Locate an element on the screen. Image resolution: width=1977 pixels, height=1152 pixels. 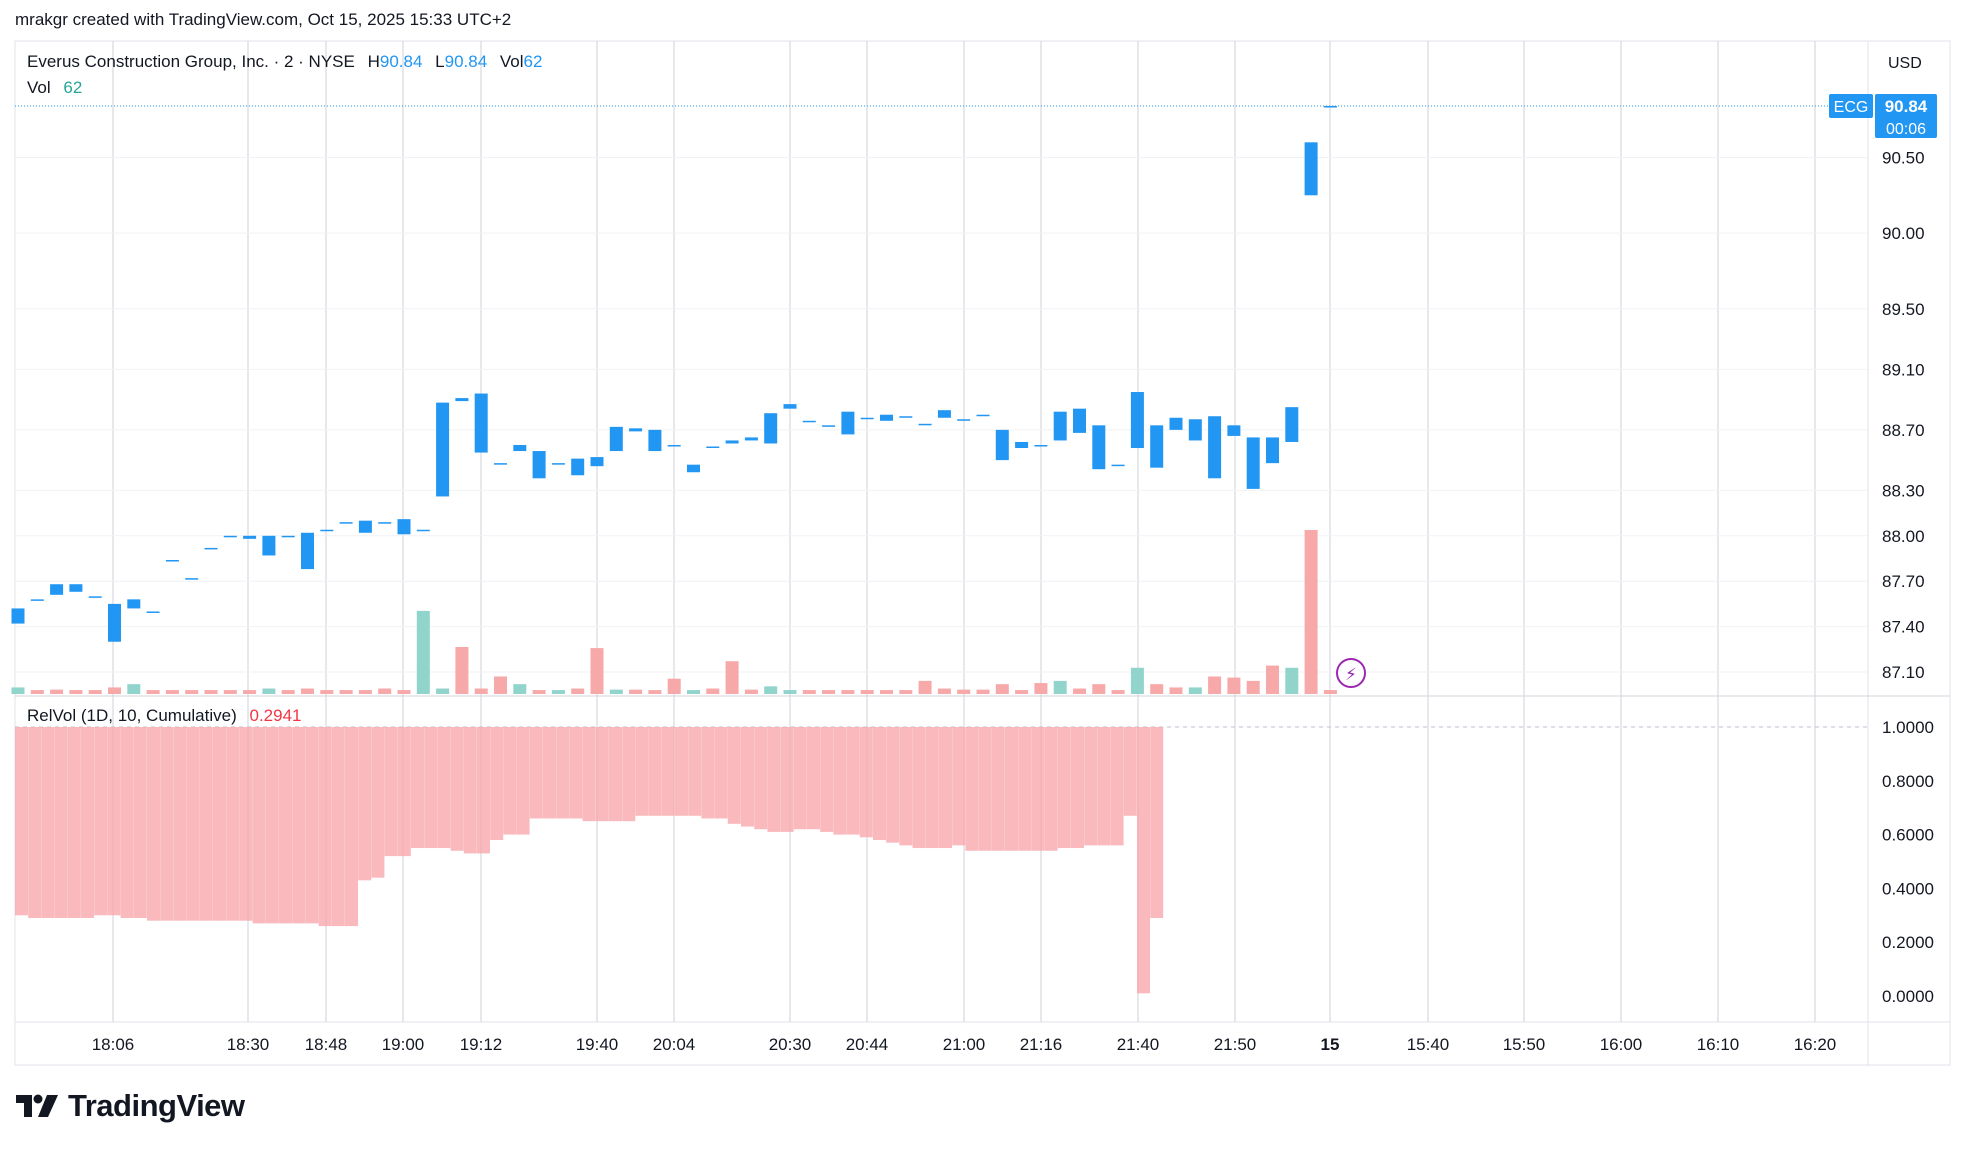
relvol-legend: RelVol (1D, 10, Cumulative) 0.2941 is located at coordinates (164, 716).